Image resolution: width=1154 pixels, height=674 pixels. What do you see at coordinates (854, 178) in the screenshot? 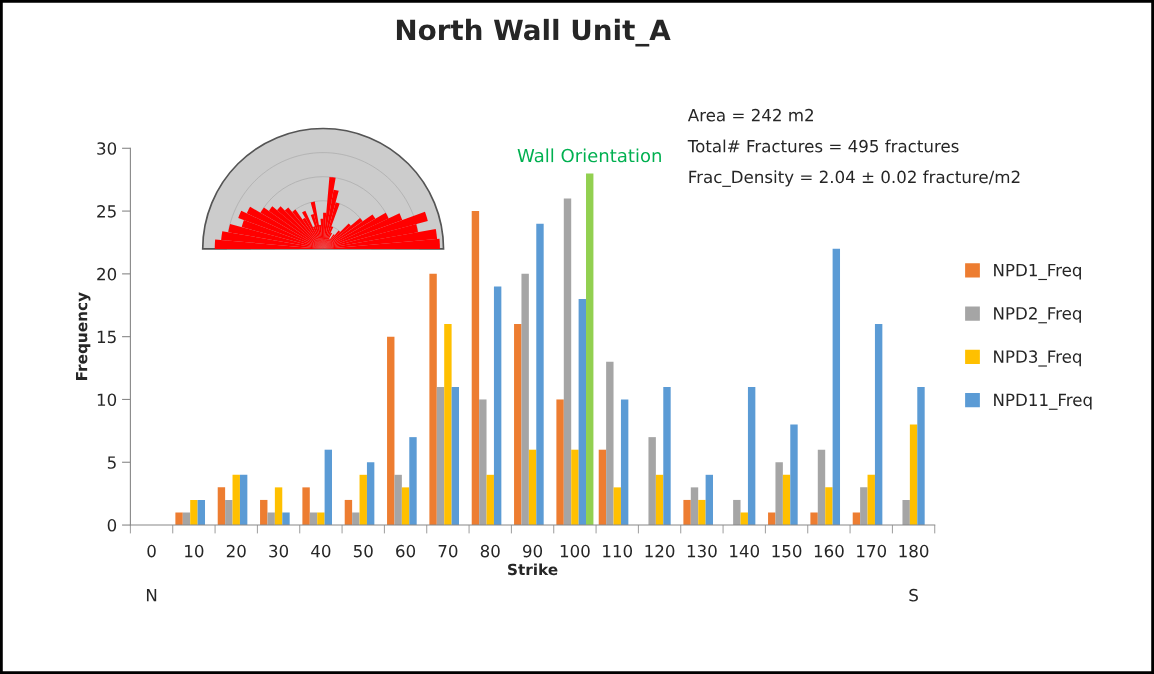
I see `annotation: Frac_Density = 2.04 ± 0.02 fracture/m2` at bounding box center [854, 178].